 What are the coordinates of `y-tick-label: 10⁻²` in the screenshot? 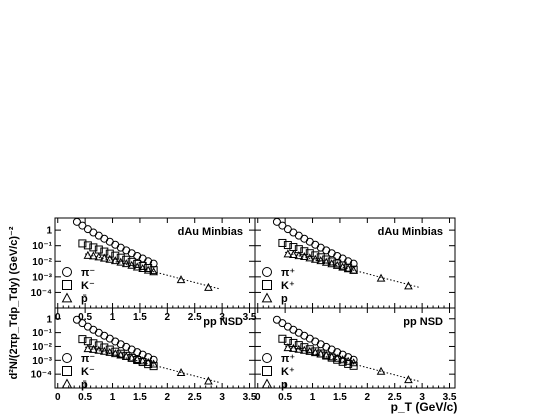 It's located at (42, 262).